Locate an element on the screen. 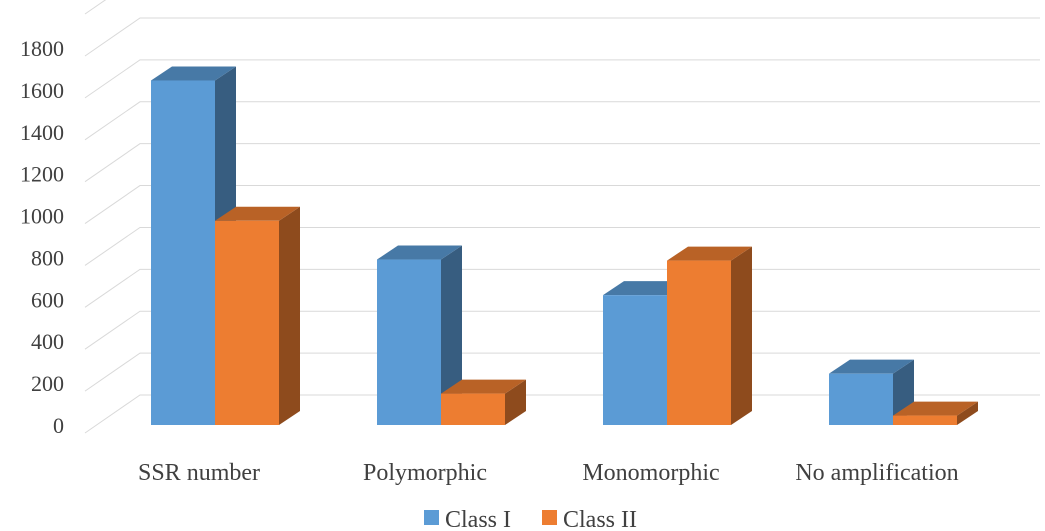  y-tick-label: 1800 is located at coordinates (42, 48).